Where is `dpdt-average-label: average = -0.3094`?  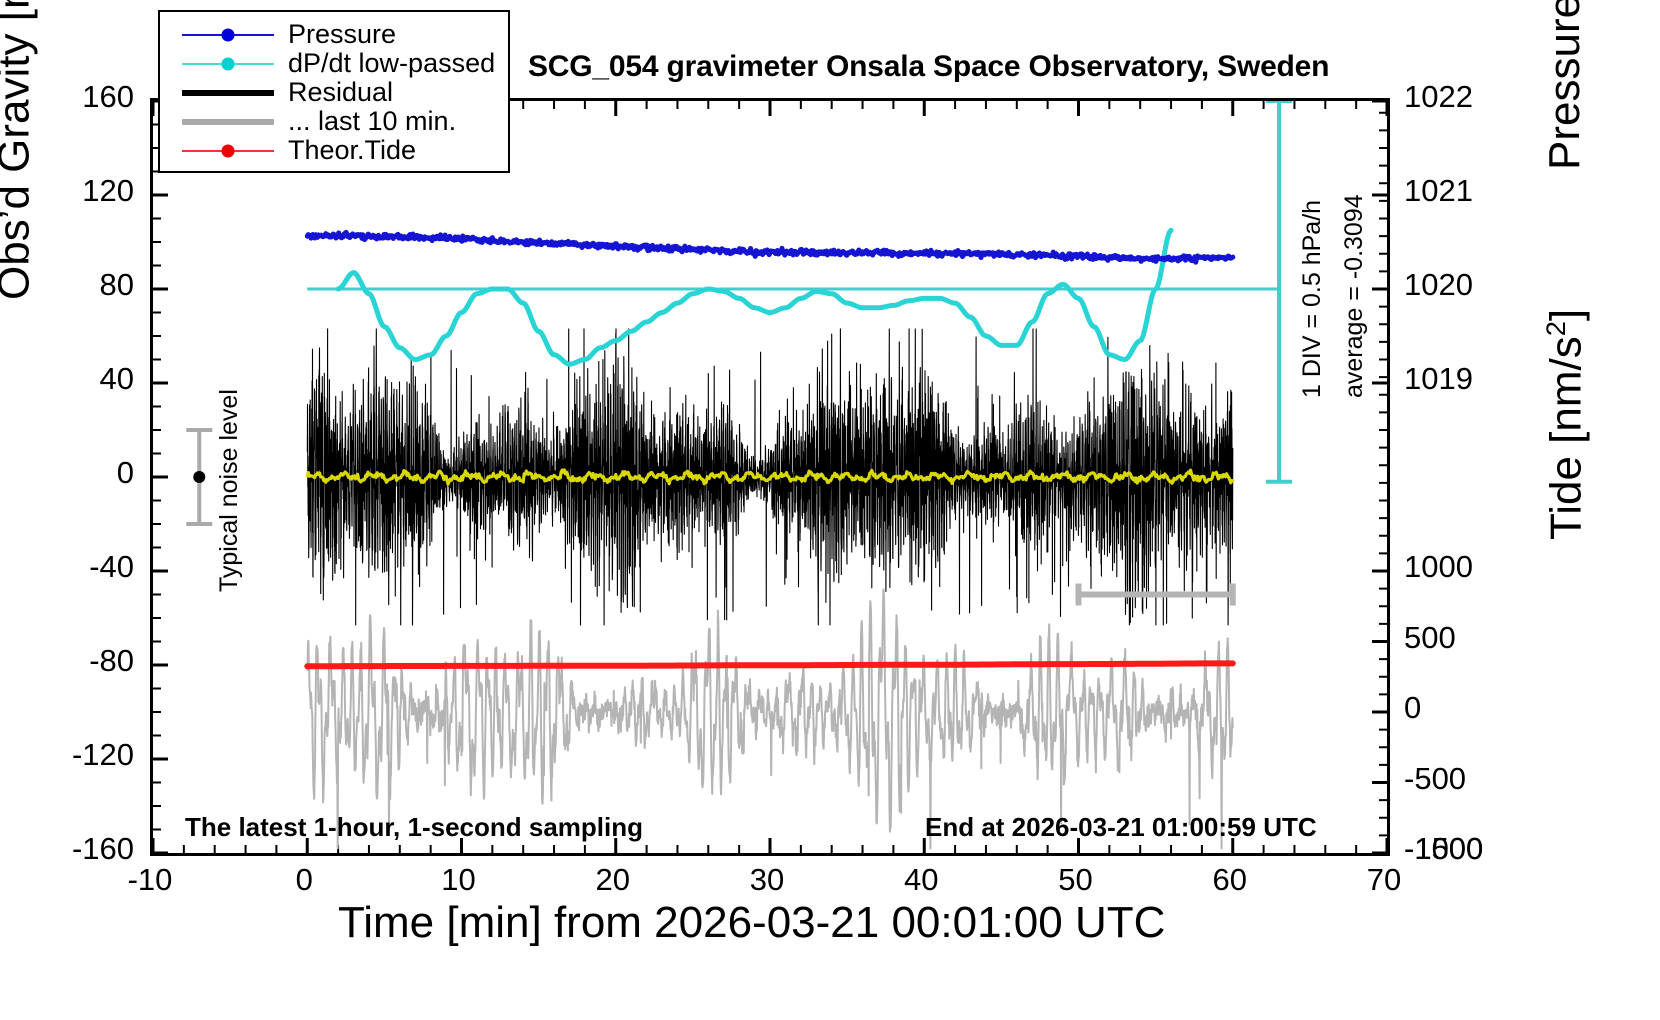 dpdt-average-label: average = -0.3094 is located at coordinates (1354, 296).